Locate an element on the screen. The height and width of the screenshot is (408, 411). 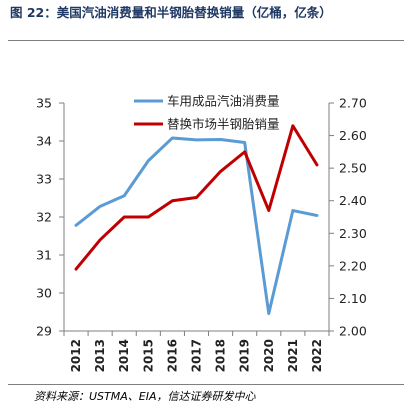
x-tick-label: 2012 is located at coordinates (76, 355).